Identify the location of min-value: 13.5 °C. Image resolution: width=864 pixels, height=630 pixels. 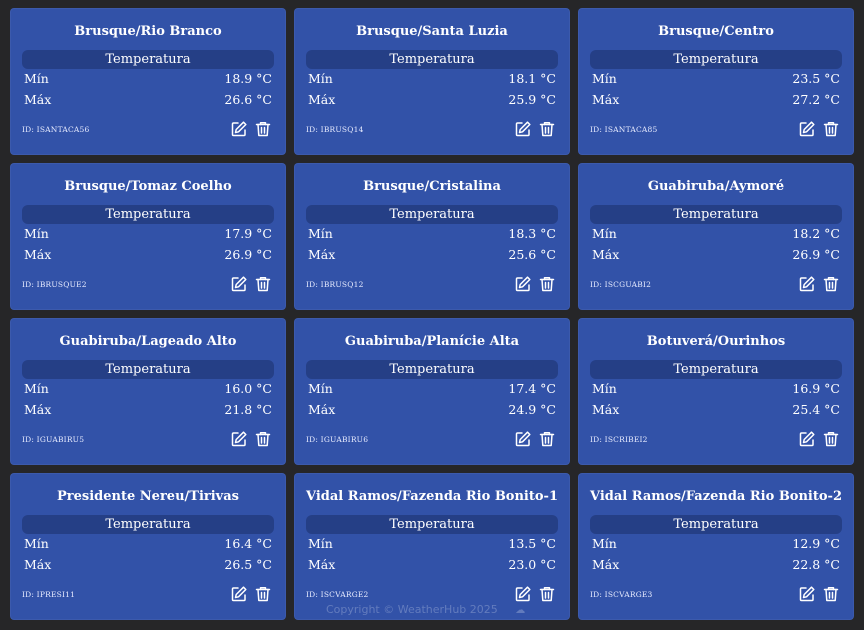
(532, 543).